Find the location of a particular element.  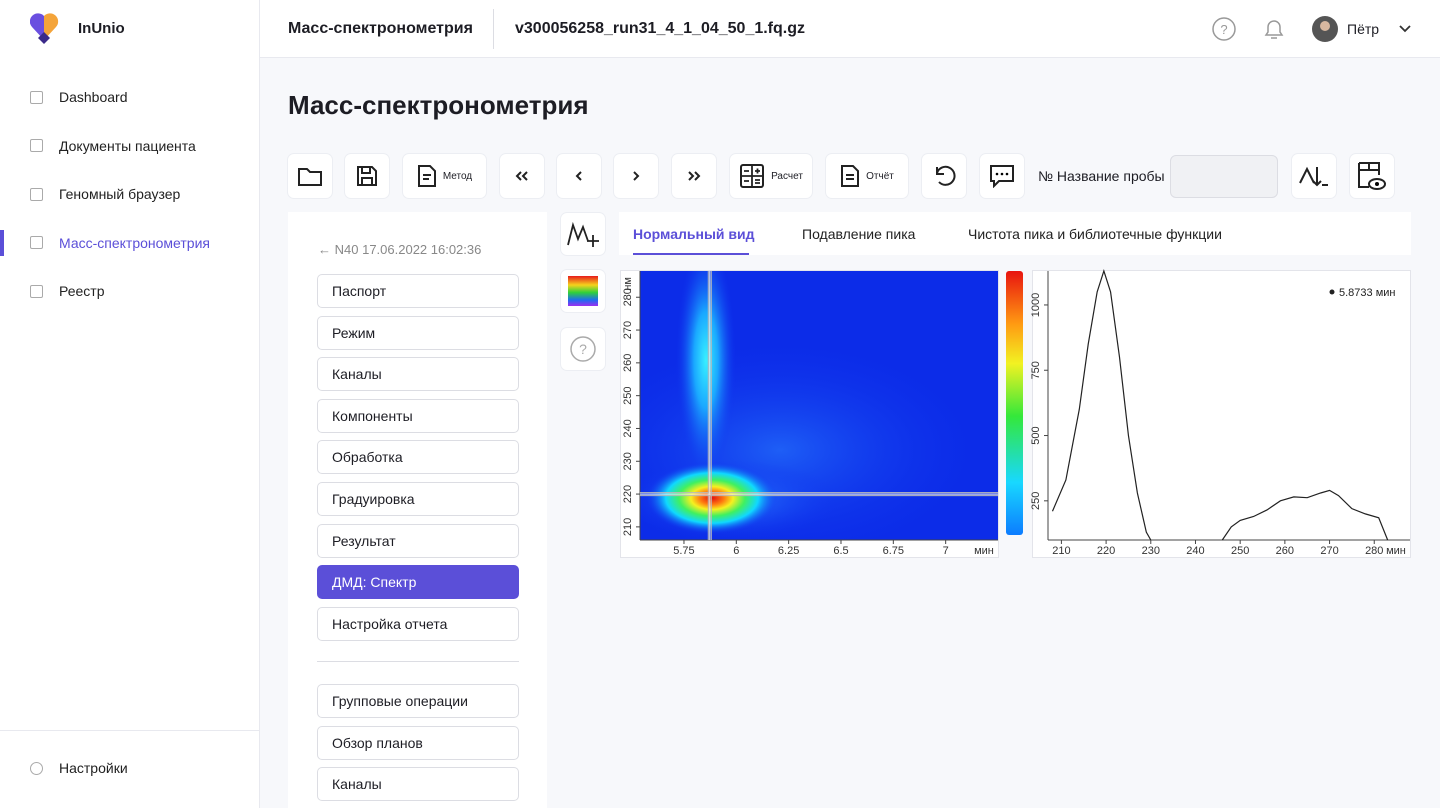

x-tick-label: 240 is located at coordinates (1195, 551).